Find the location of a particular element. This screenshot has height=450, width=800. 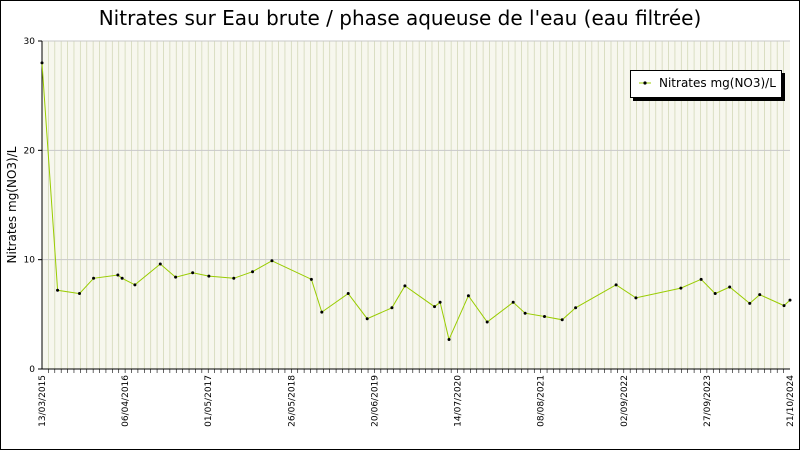

y-tick-label: 20 is located at coordinates (30, 151).